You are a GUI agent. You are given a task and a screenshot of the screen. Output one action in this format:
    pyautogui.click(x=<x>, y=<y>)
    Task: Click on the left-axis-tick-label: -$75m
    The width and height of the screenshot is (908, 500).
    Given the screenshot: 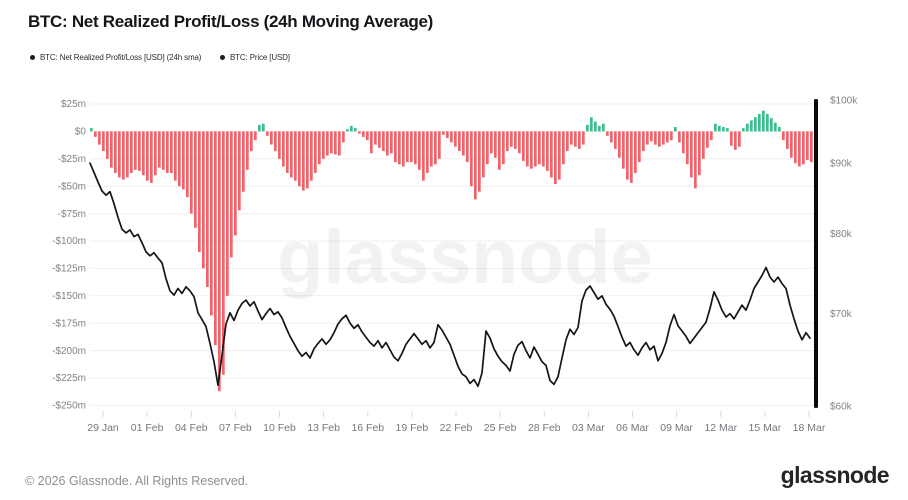 What is the action you would take?
    pyautogui.click(x=72, y=214)
    